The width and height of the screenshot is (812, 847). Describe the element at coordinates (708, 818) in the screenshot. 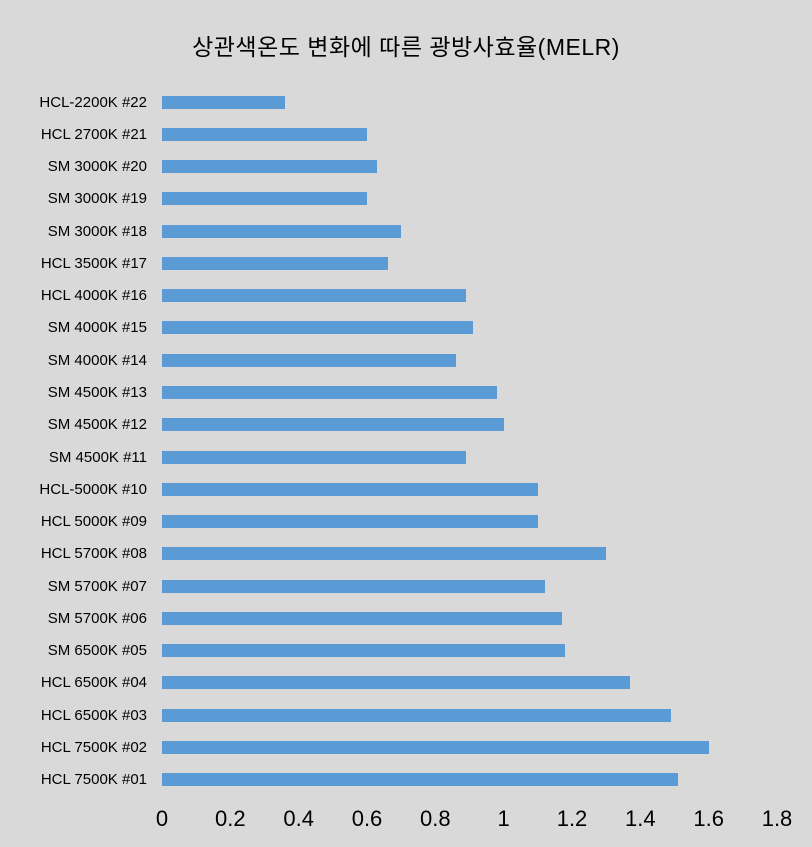

I see `x-tick-label: 1.6` at that location.